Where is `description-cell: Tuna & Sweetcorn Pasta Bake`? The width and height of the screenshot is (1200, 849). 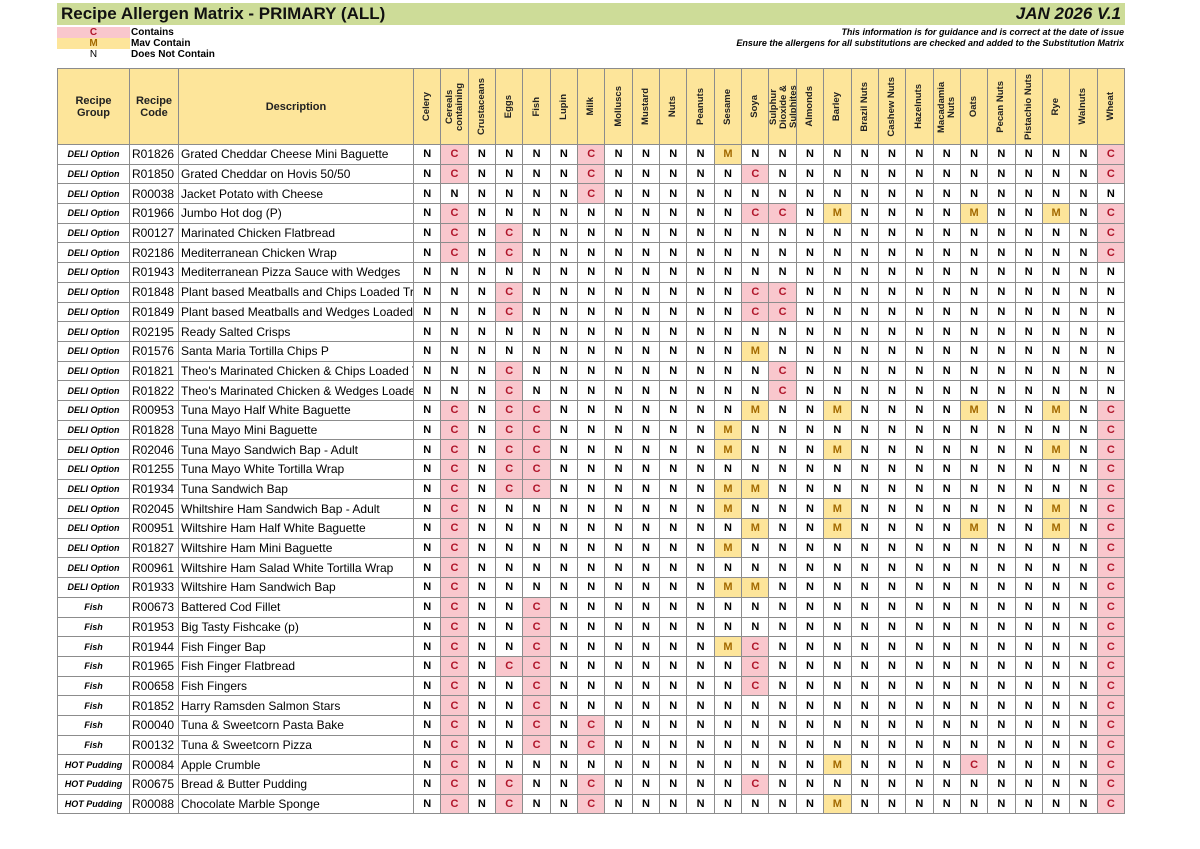 description-cell: Tuna & Sweetcorn Pasta Bake is located at coordinates (296, 725).